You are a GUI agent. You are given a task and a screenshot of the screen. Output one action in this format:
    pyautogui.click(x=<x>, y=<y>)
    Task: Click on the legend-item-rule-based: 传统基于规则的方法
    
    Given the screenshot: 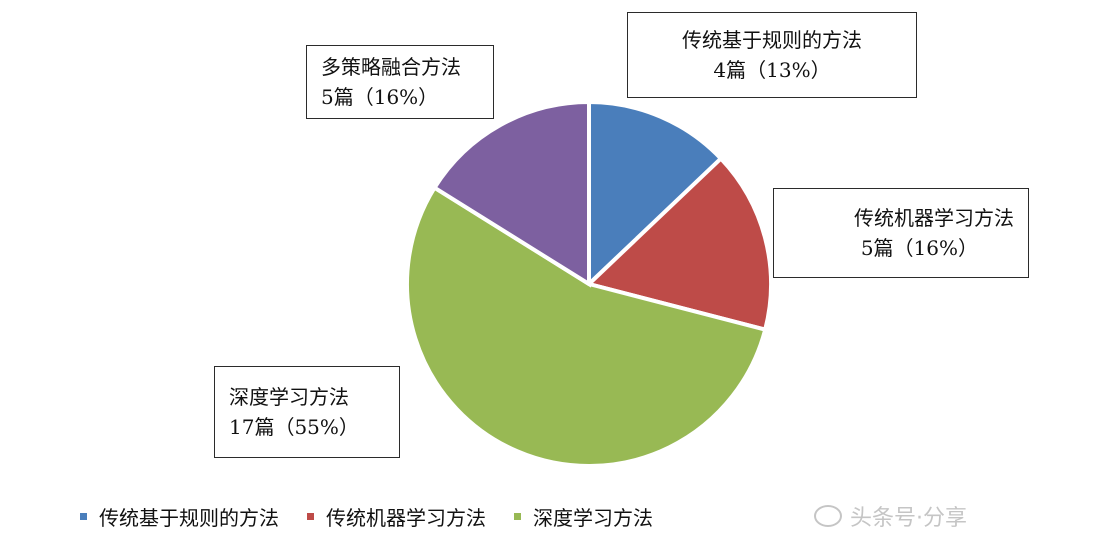 What is the action you would take?
    pyautogui.click(x=179, y=516)
    